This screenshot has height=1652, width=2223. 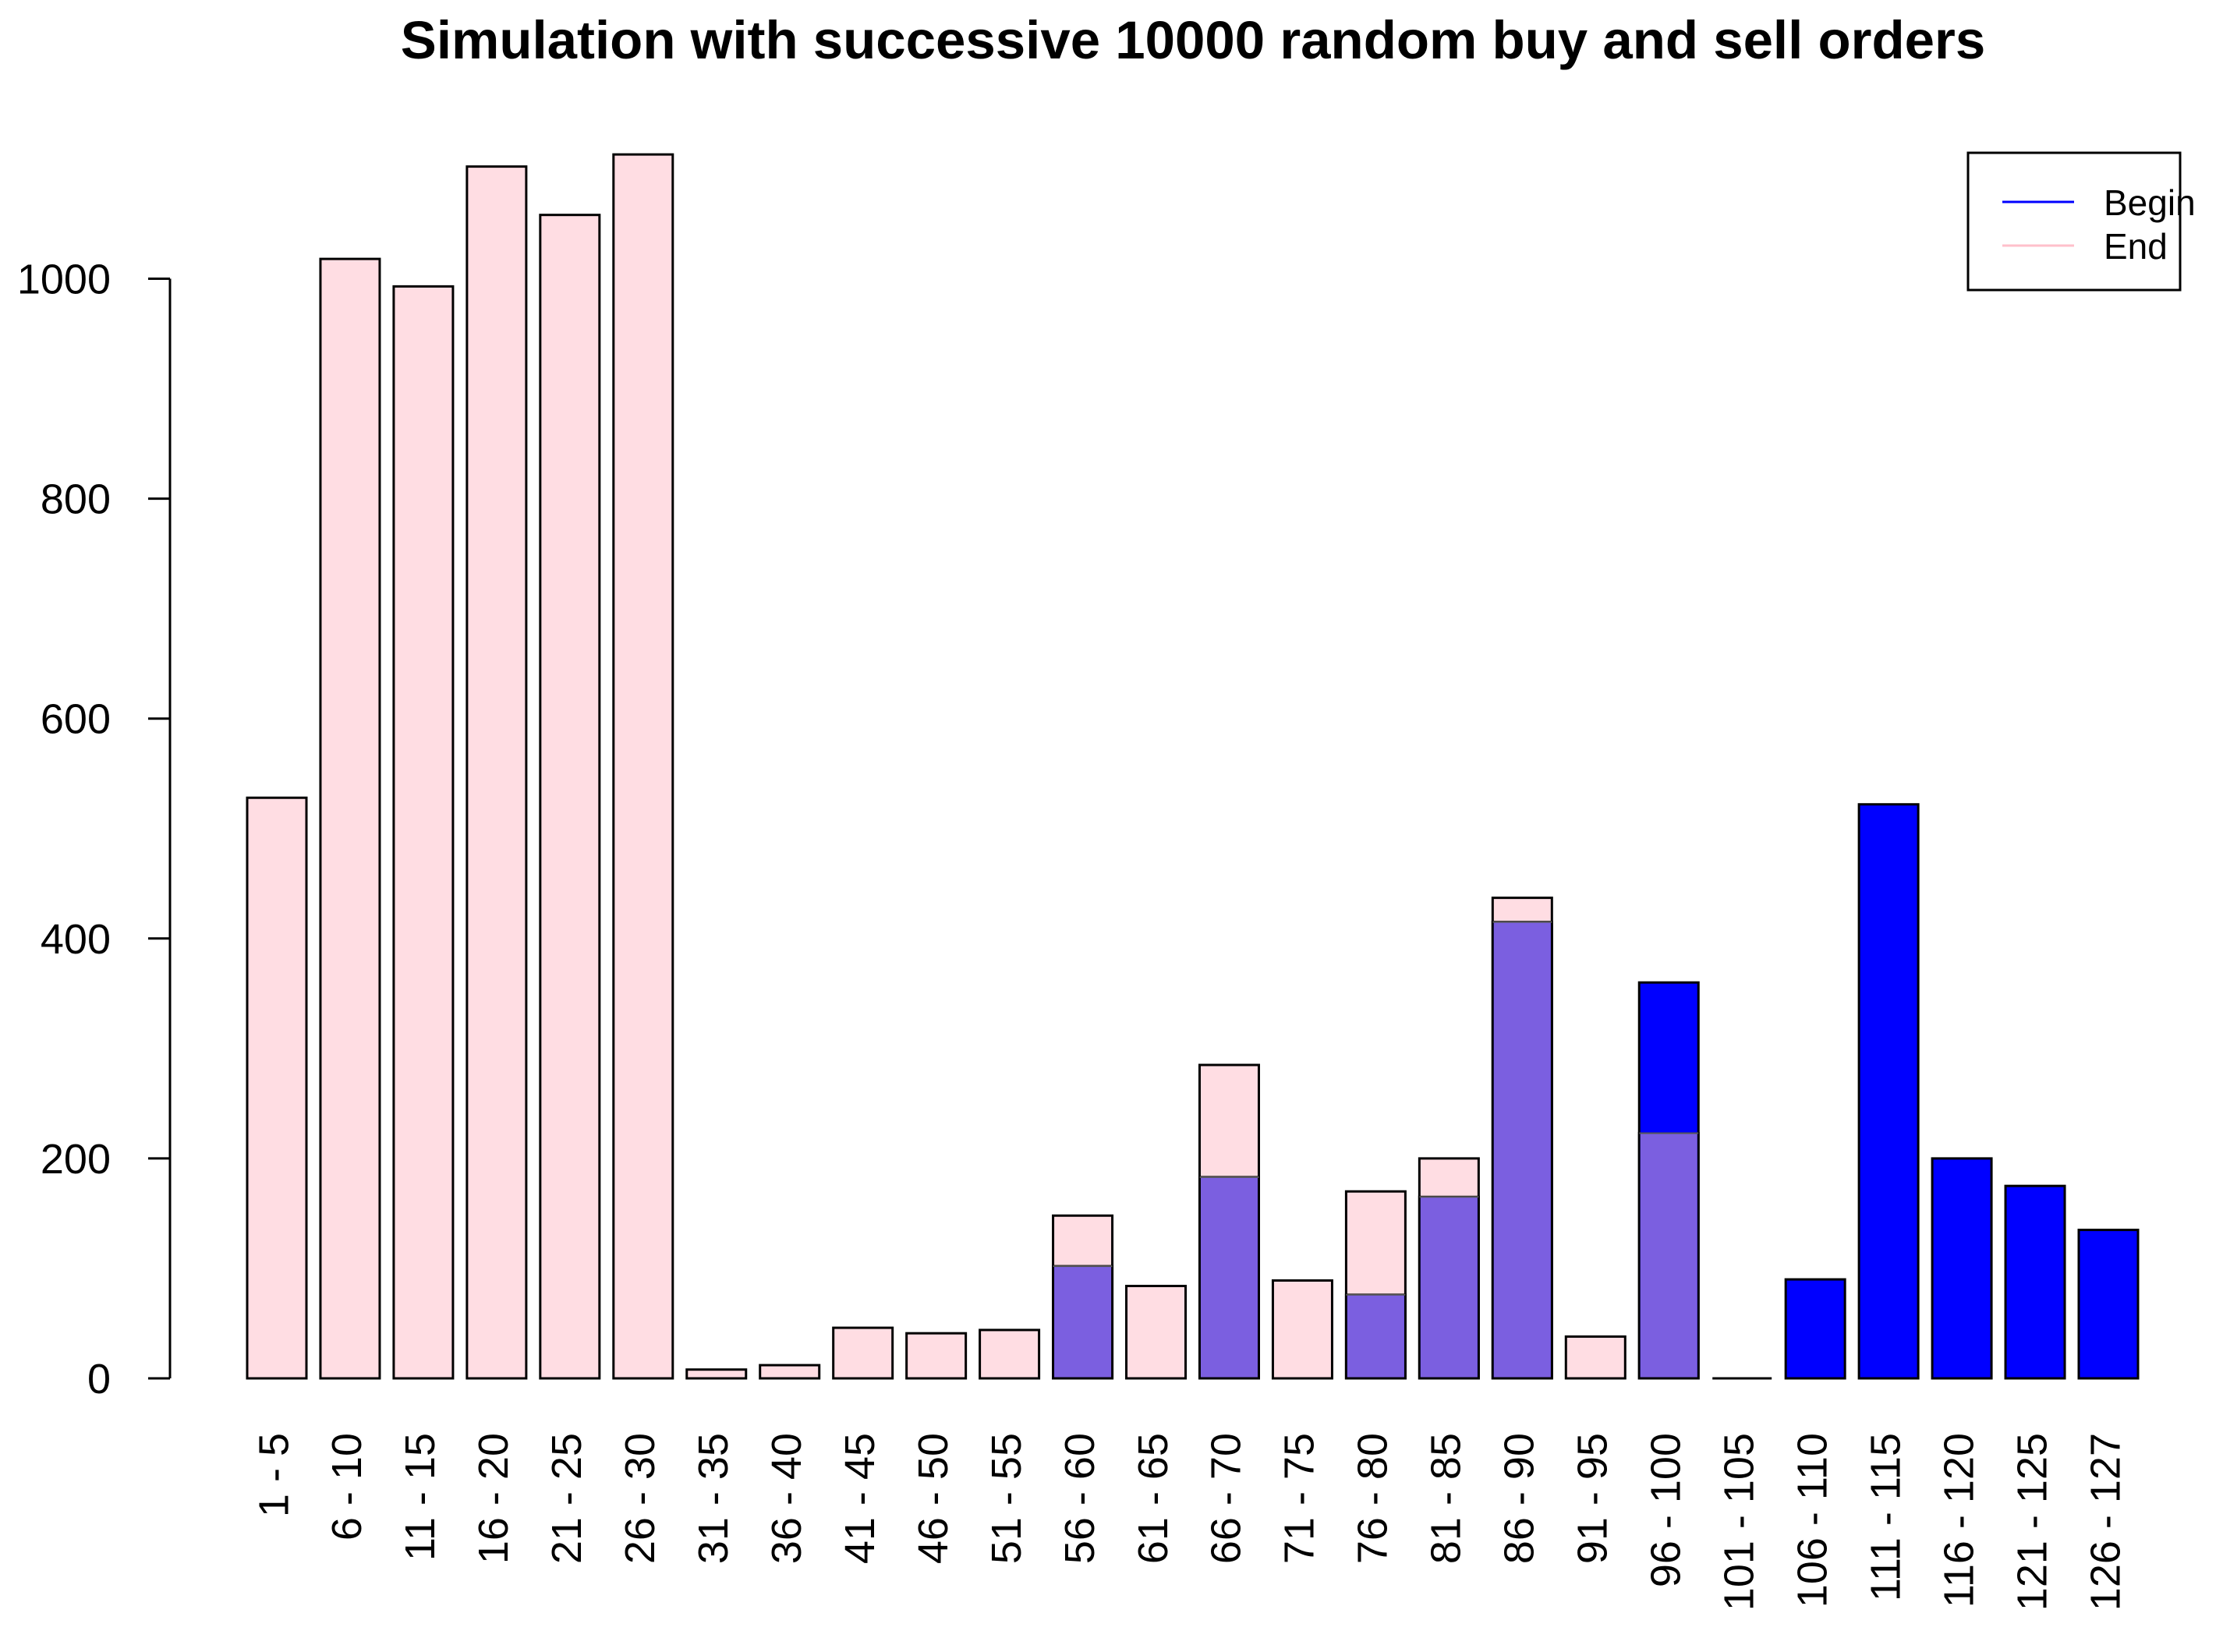 What do you see at coordinates (713, 1498) in the screenshot?
I see `x-tick-label: 31 - 35` at bounding box center [713, 1498].